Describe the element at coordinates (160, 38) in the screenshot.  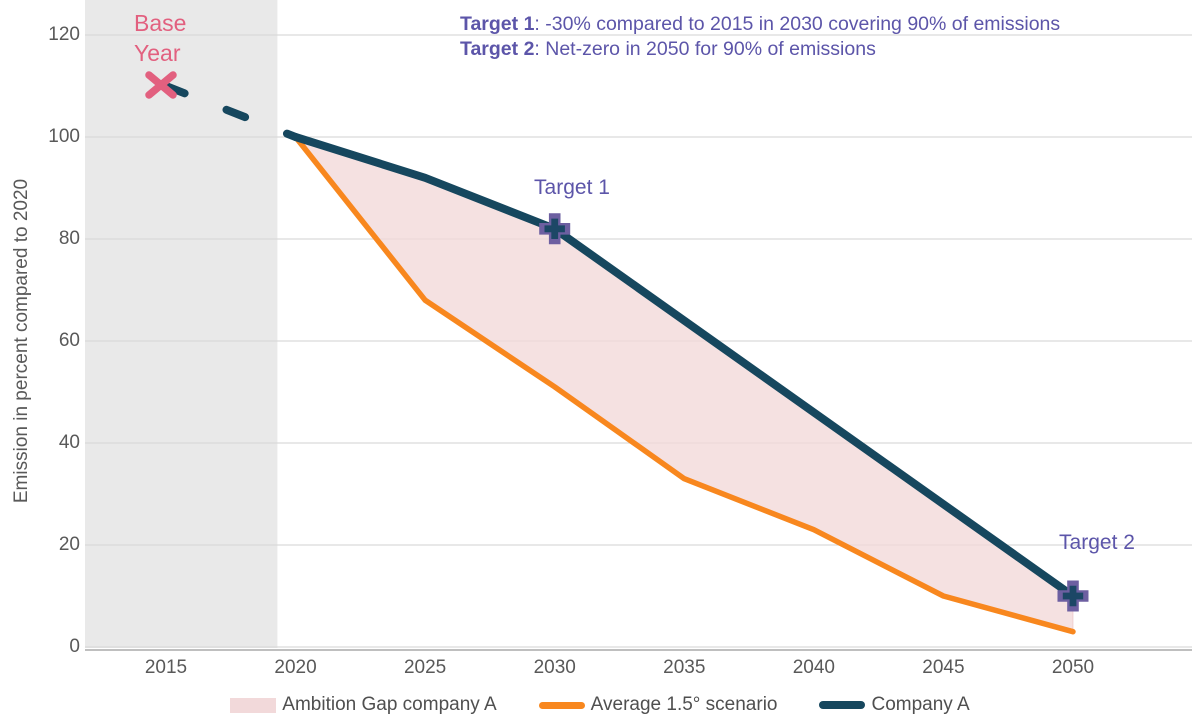
I see `base-year-label: Base Year` at that location.